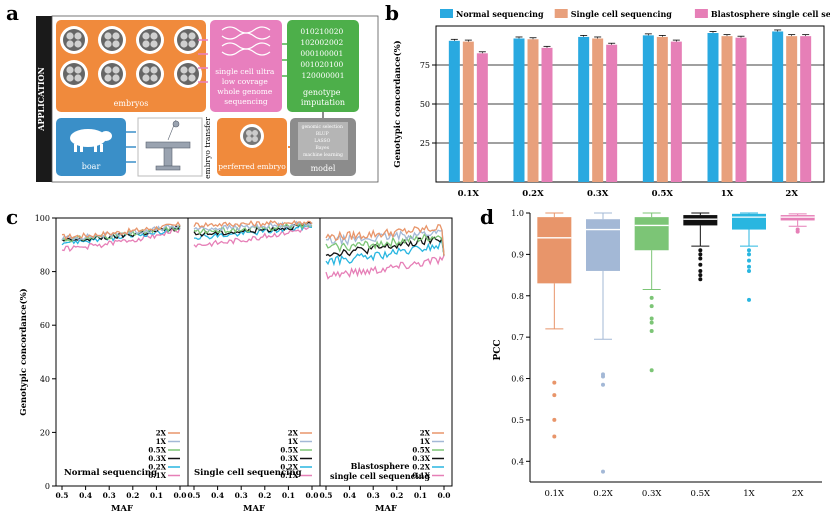 This screenshot has height=516, width=830. What do you see at coordinates (701, 494) in the screenshot?
I see `panel-d-xtick-label: 0.5X` at bounding box center [701, 494].